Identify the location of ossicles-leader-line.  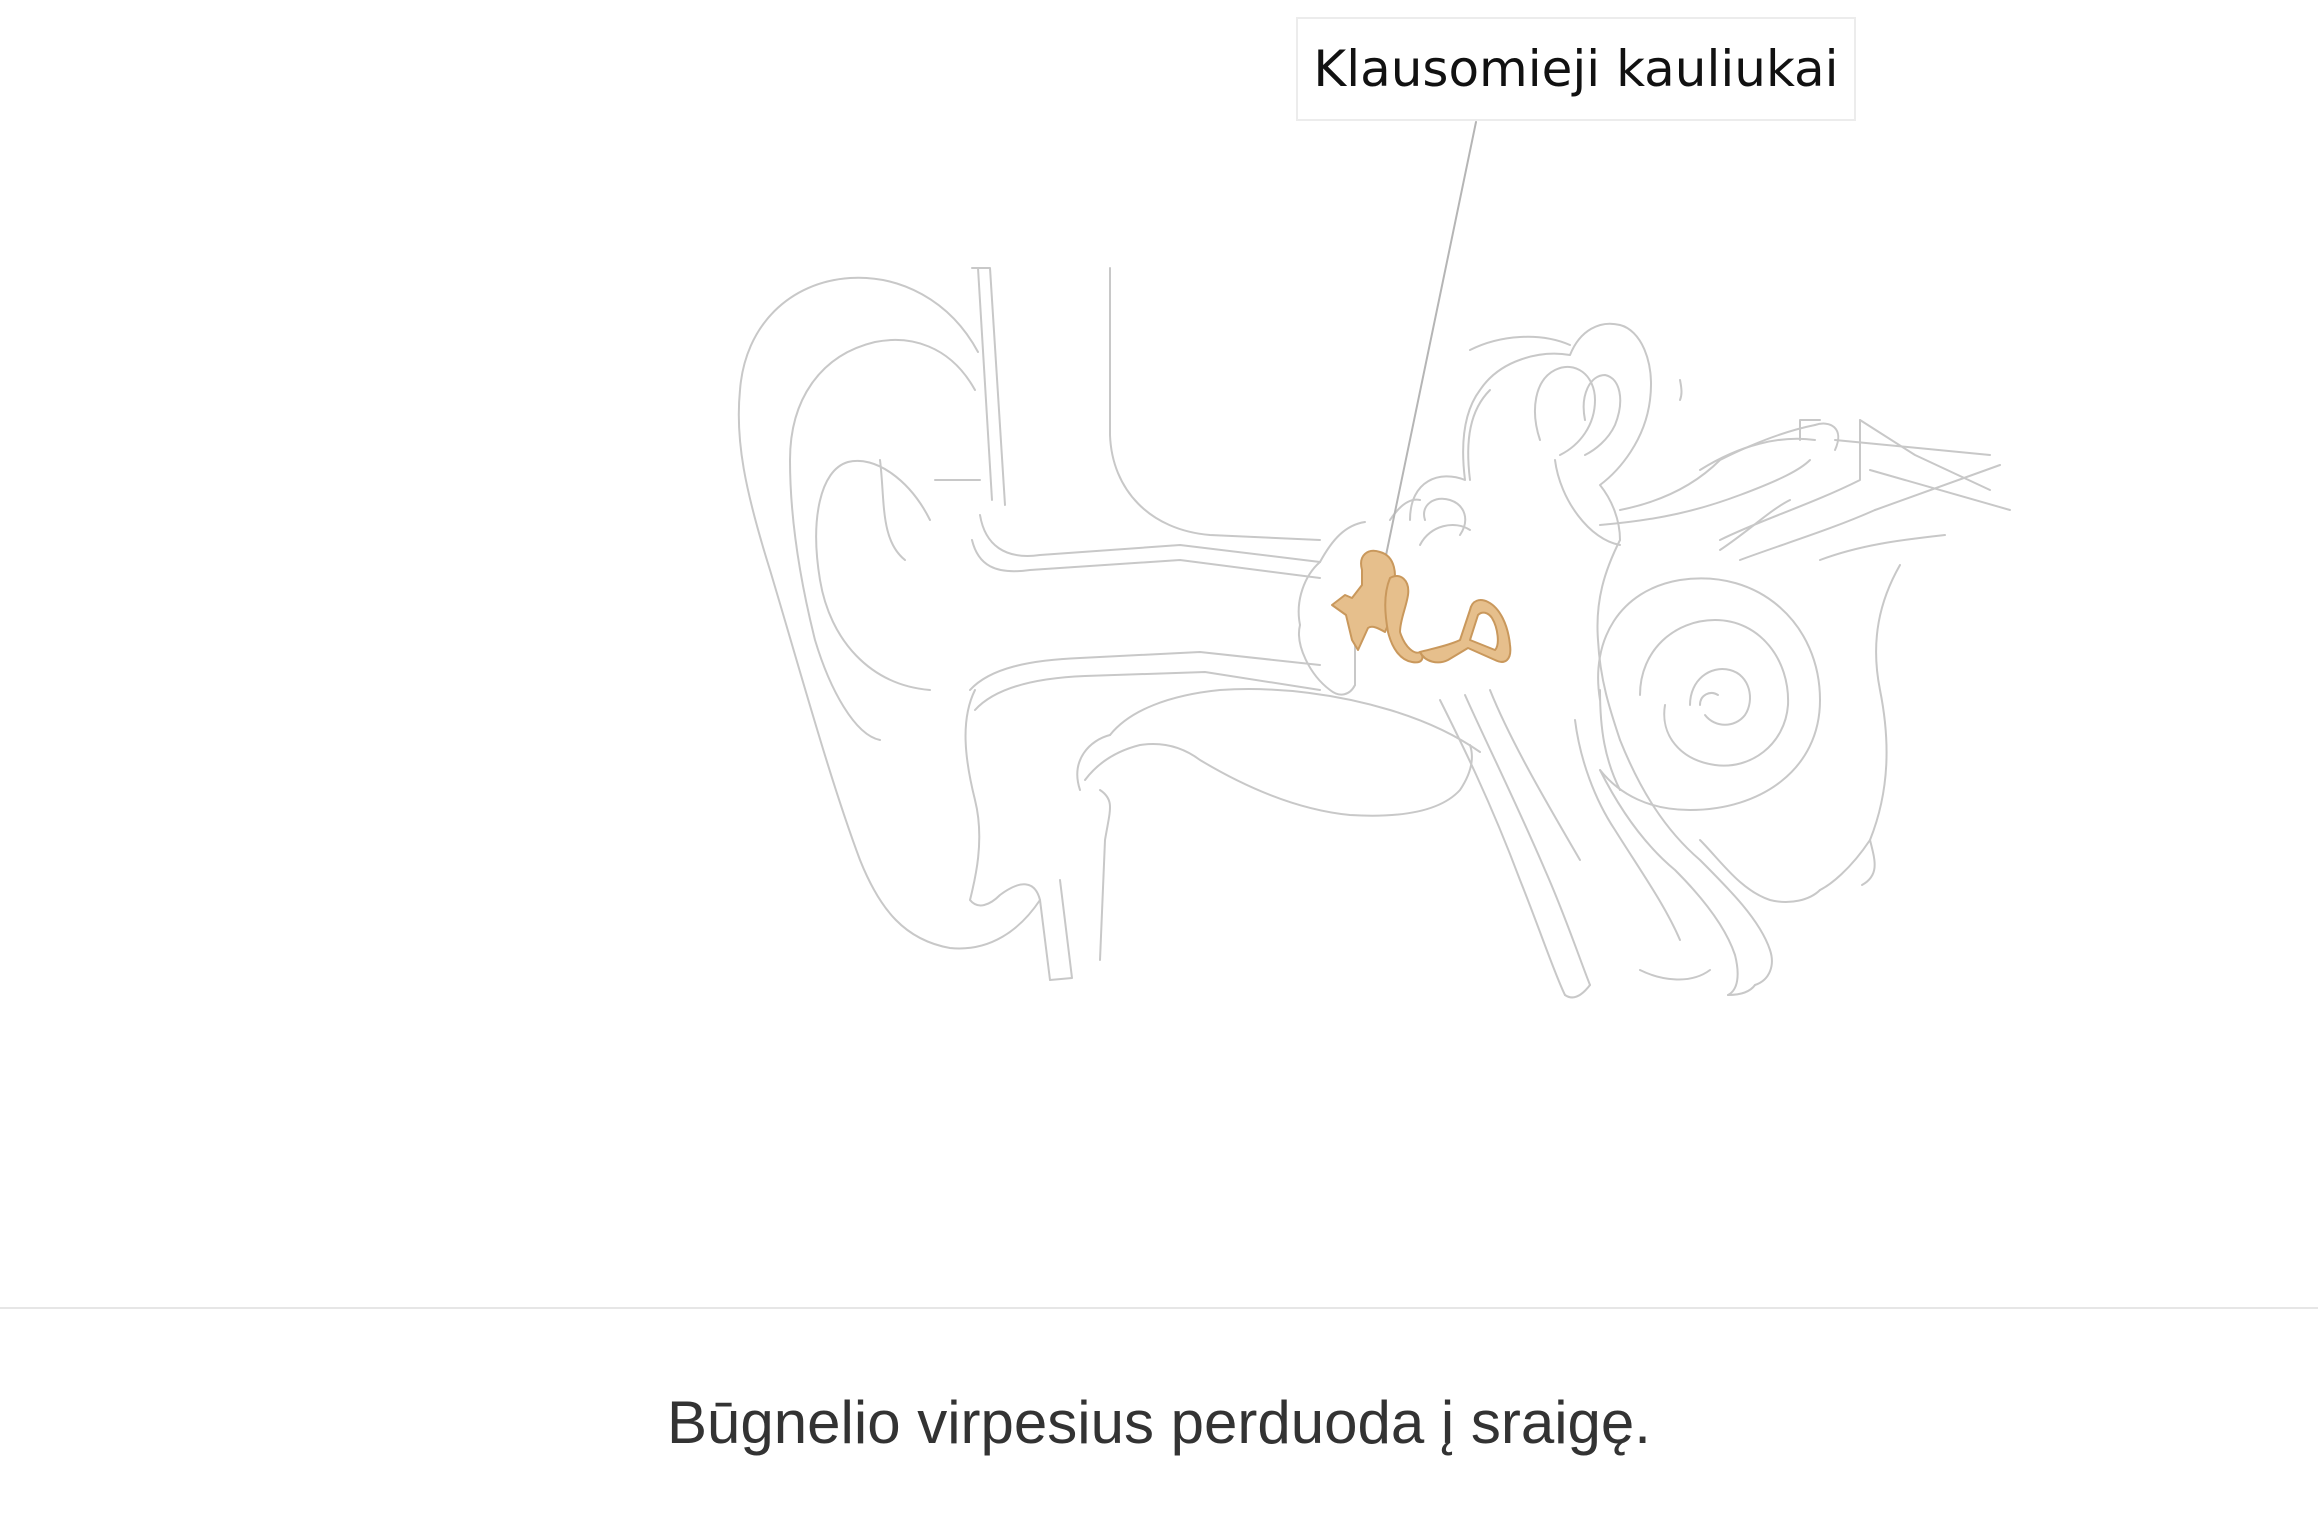
(1430, 341).